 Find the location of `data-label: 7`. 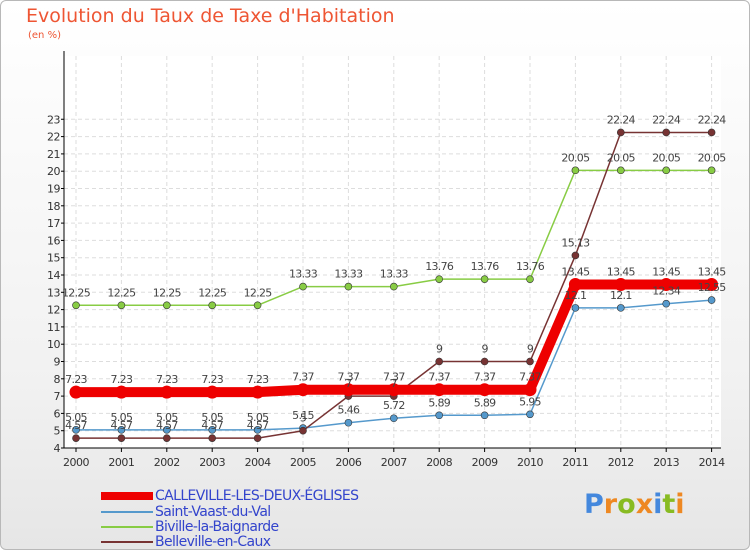

data-label: 7 is located at coordinates (394, 383).